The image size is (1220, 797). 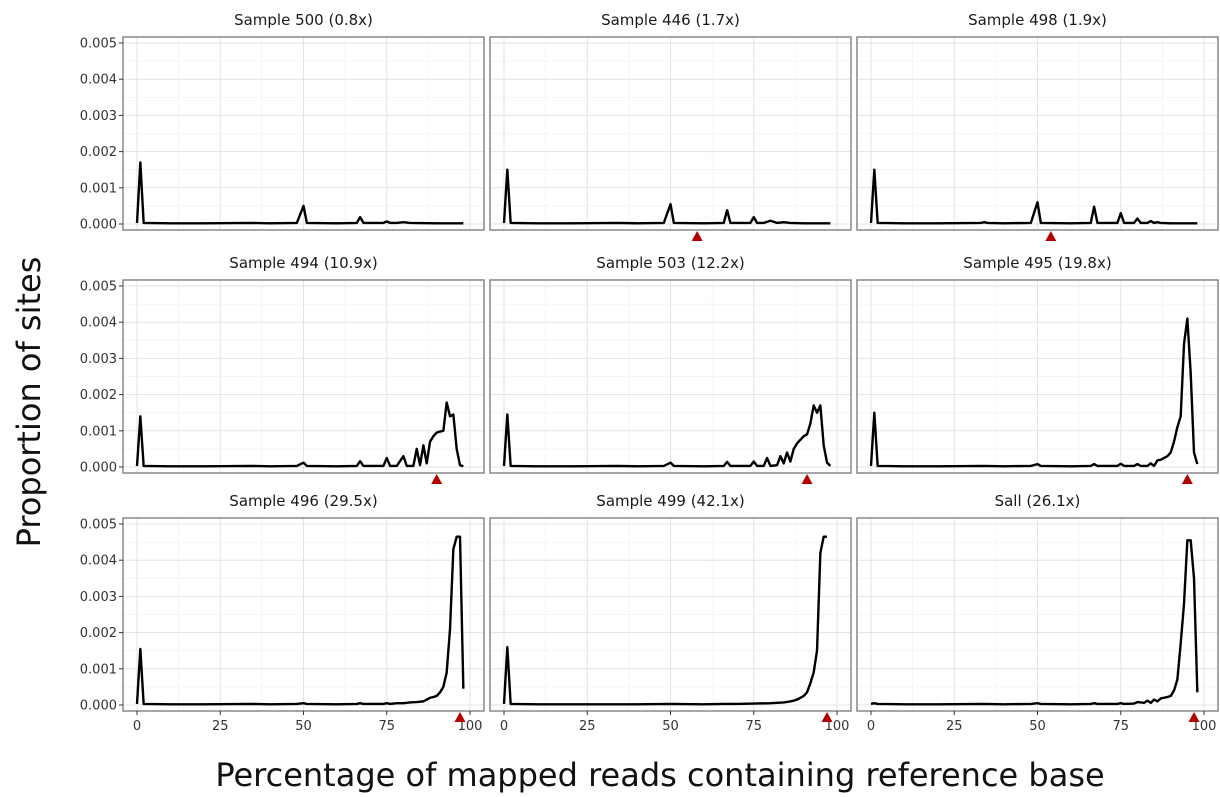 I want to click on panel-title: Sample 496 (29.5x), so click(x=303, y=501).